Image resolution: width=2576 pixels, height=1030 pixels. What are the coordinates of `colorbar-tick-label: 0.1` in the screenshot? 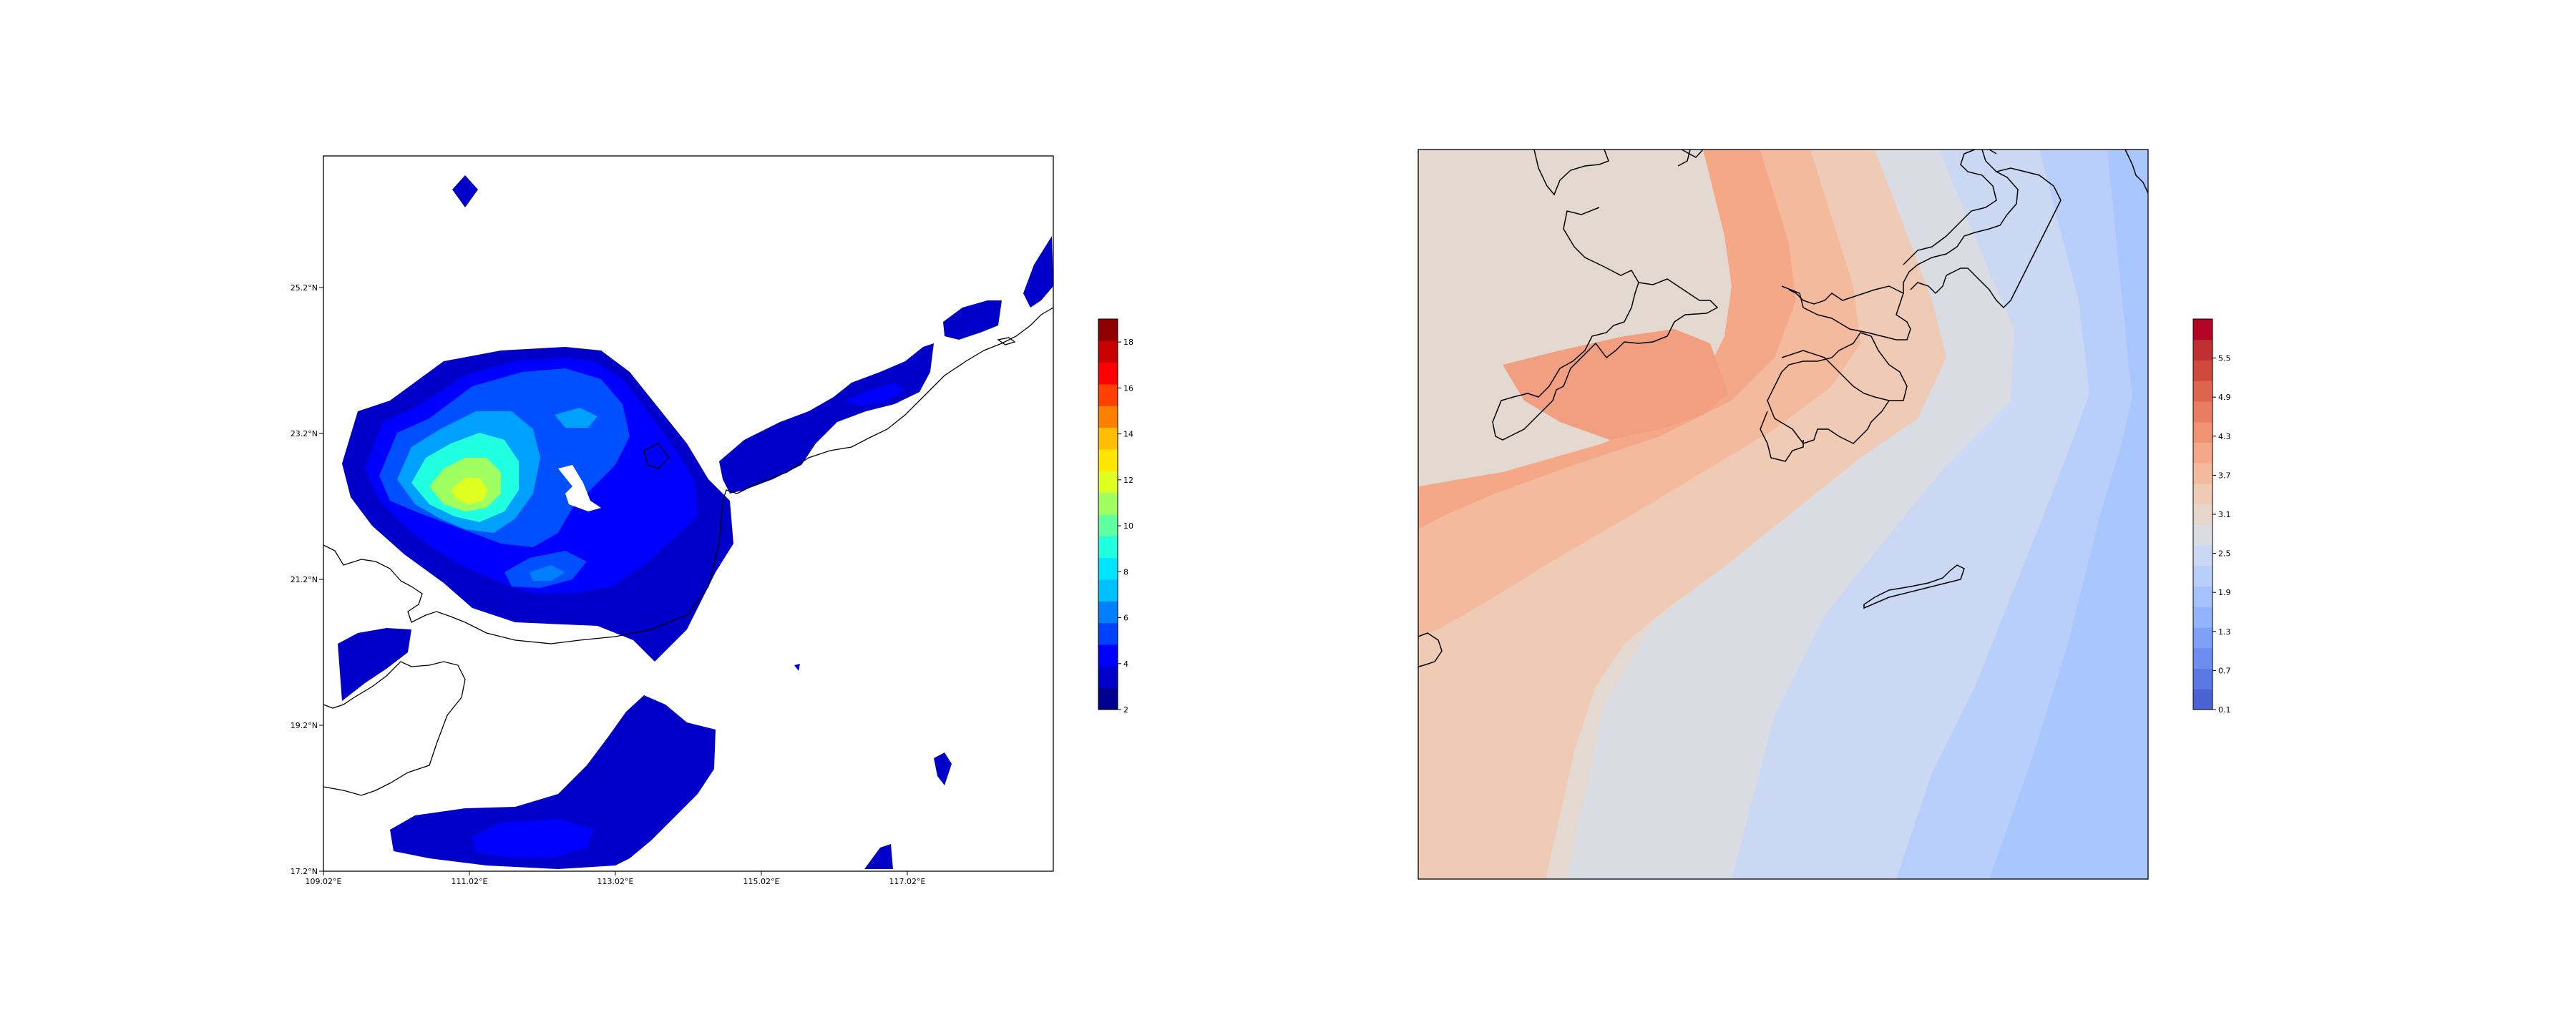 It's located at (2224, 710).